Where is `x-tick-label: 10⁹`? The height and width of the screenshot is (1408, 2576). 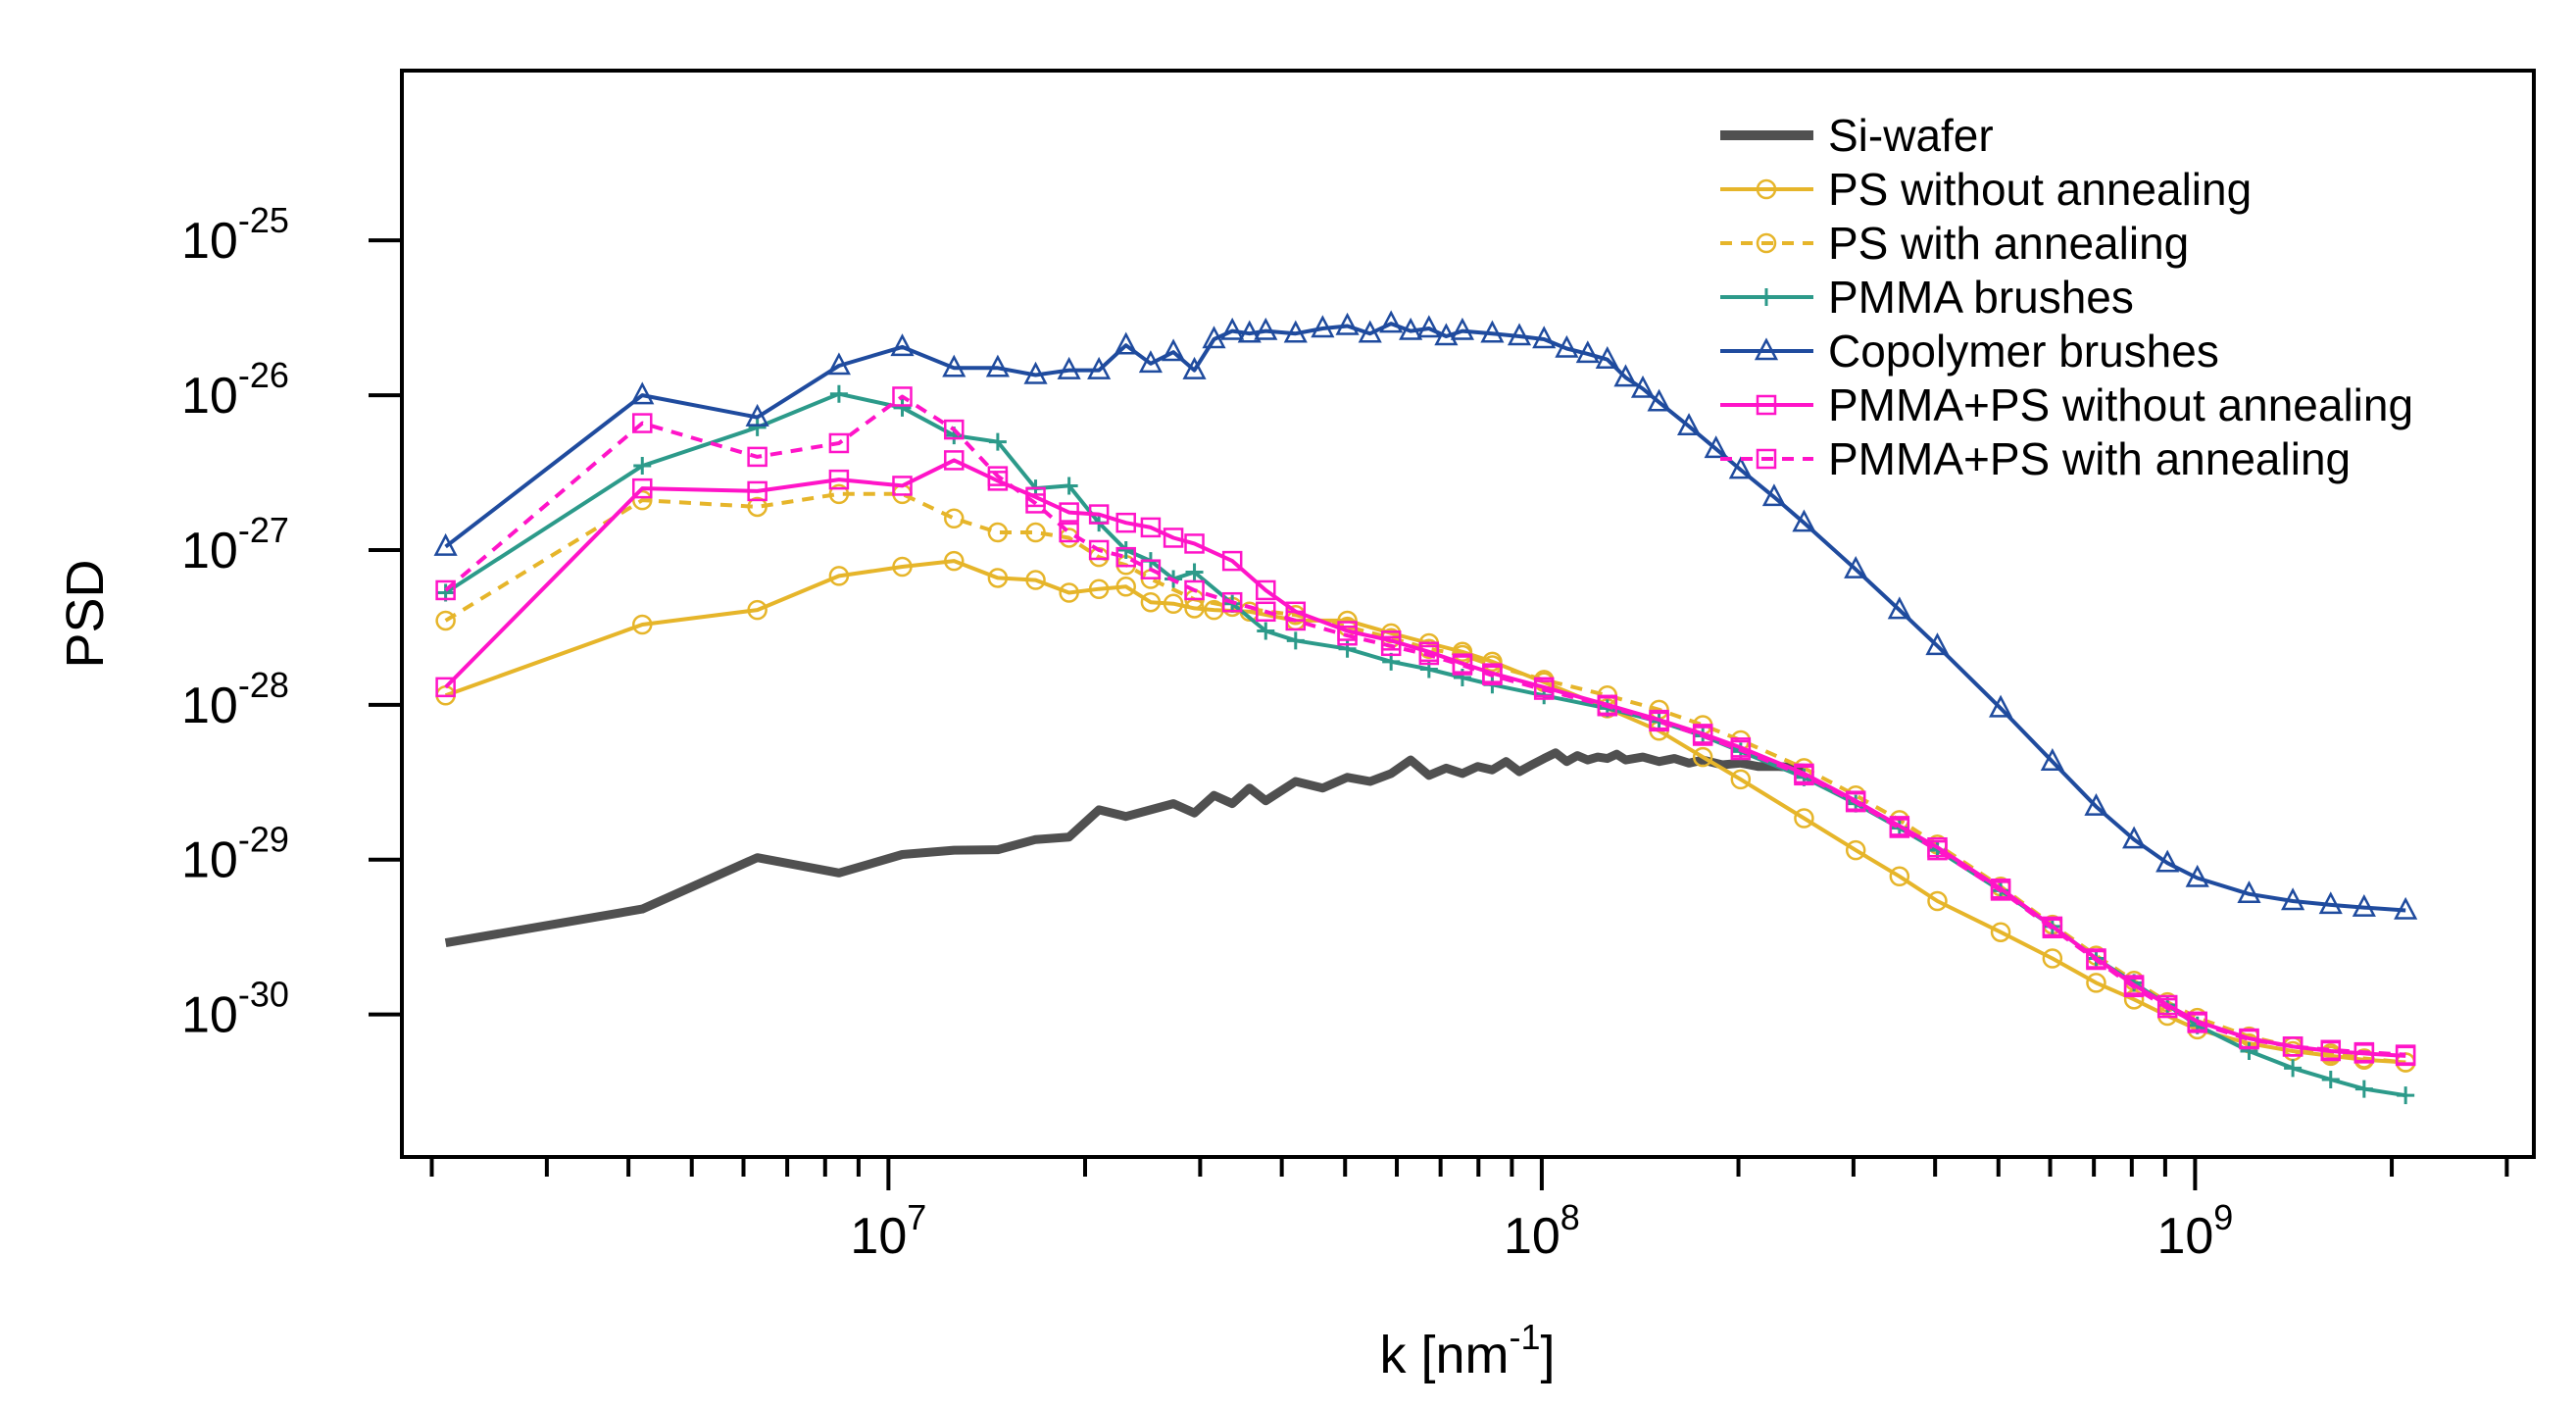 x-tick-label: 10⁹ is located at coordinates (2194, 1231).